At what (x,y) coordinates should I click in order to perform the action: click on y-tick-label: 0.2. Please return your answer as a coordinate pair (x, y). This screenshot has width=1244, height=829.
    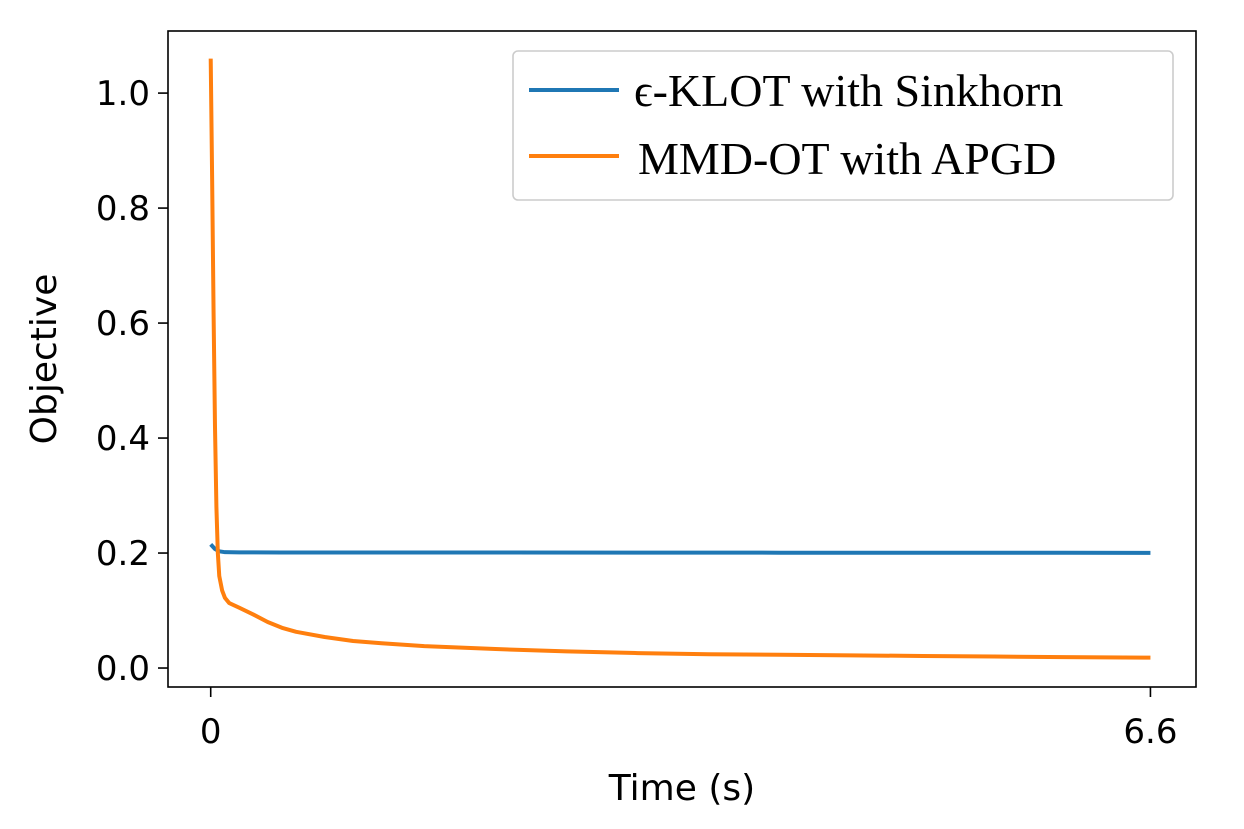
    Looking at the image, I should click on (123, 554).